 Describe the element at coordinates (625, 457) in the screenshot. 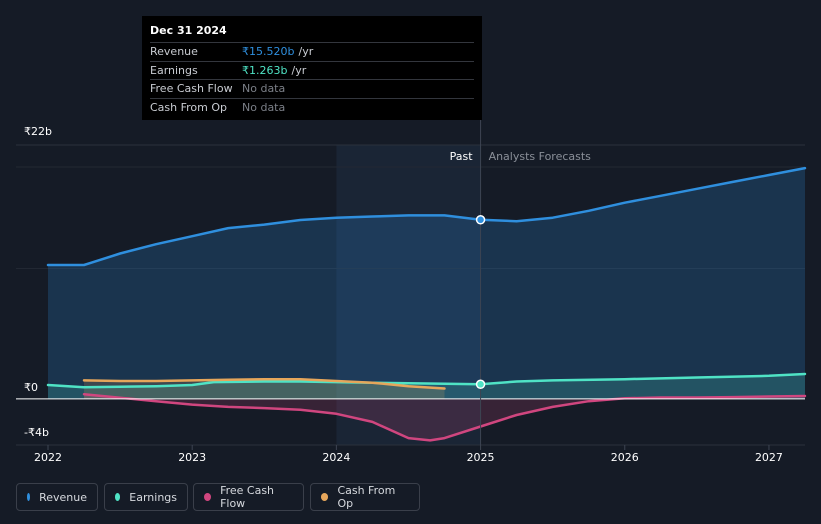

I see `x-tick-label: 2026` at that location.